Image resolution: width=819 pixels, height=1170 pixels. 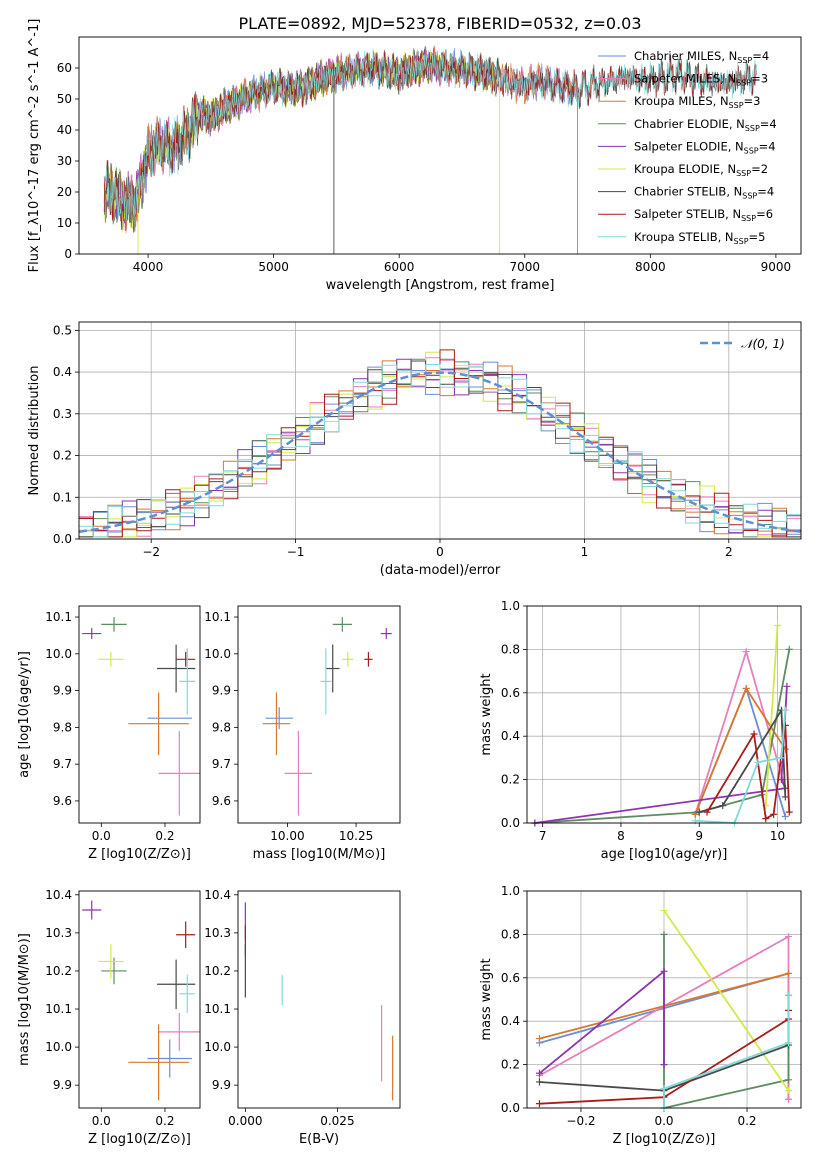 I want to click on massweight_vs_Z-ytick-label: 0.8, so click(x=510, y=934).